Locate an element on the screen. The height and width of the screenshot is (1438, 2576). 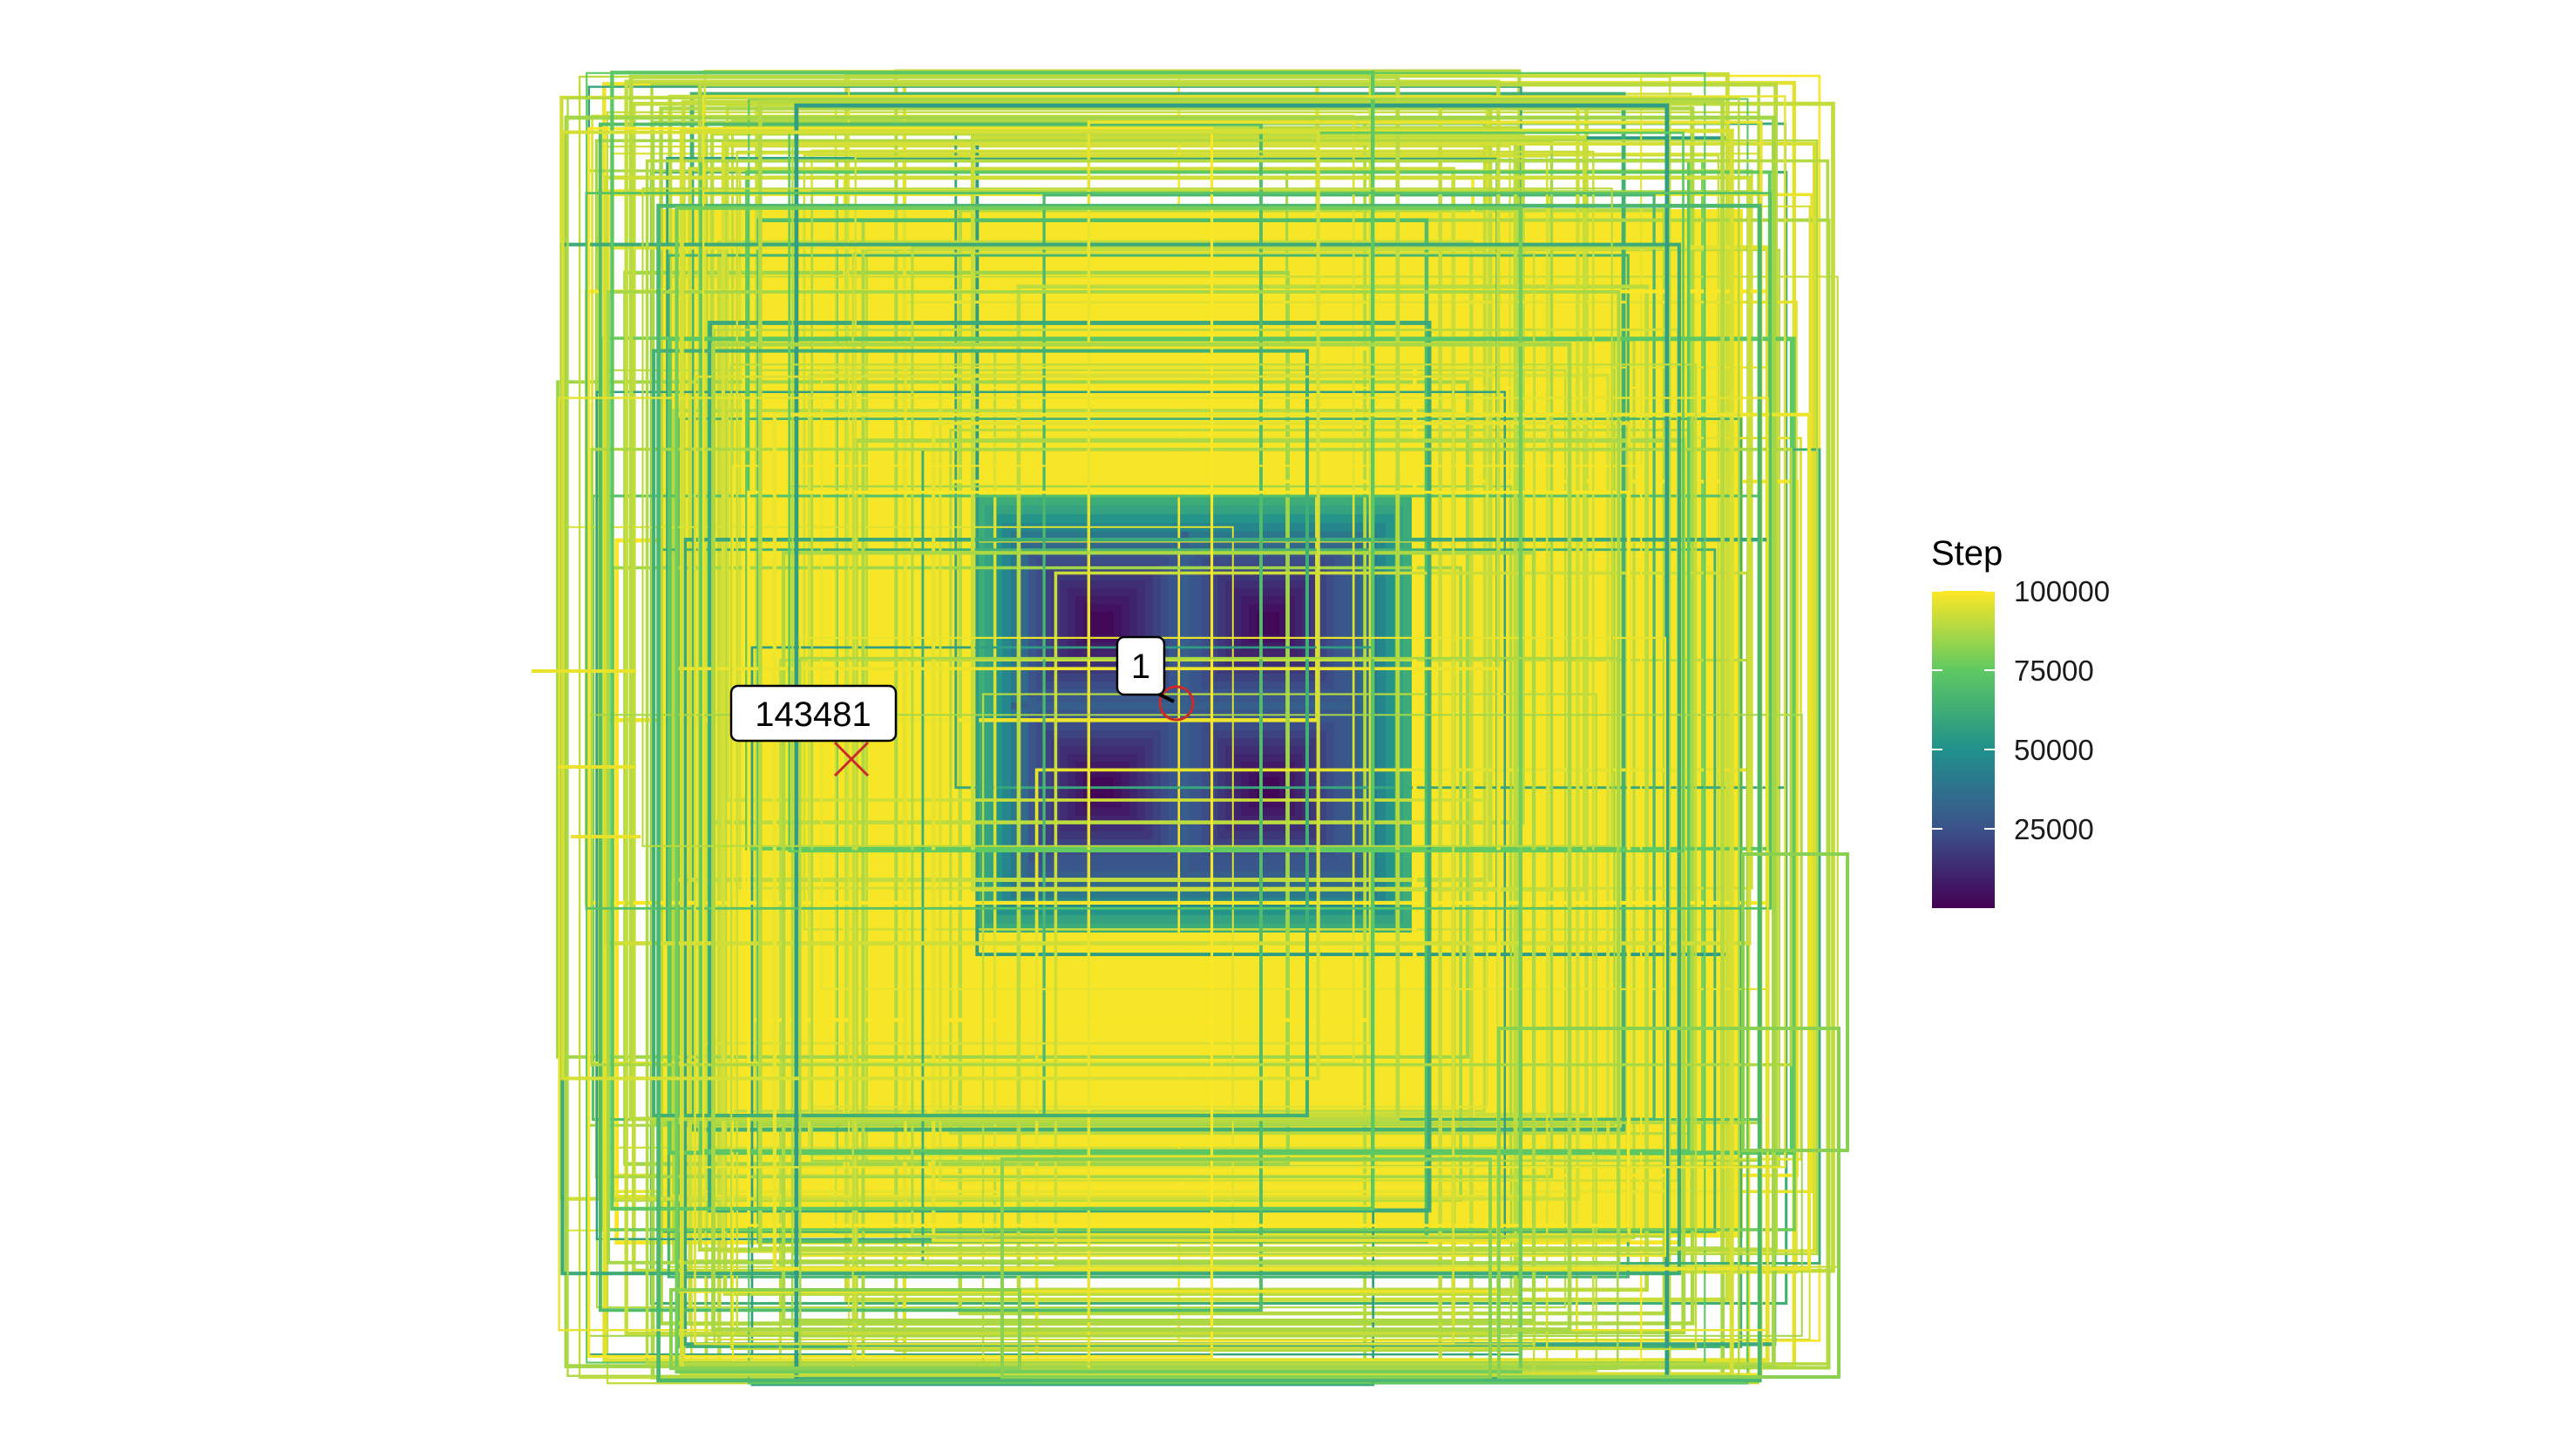
end-label: 143481 is located at coordinates (813, 714).